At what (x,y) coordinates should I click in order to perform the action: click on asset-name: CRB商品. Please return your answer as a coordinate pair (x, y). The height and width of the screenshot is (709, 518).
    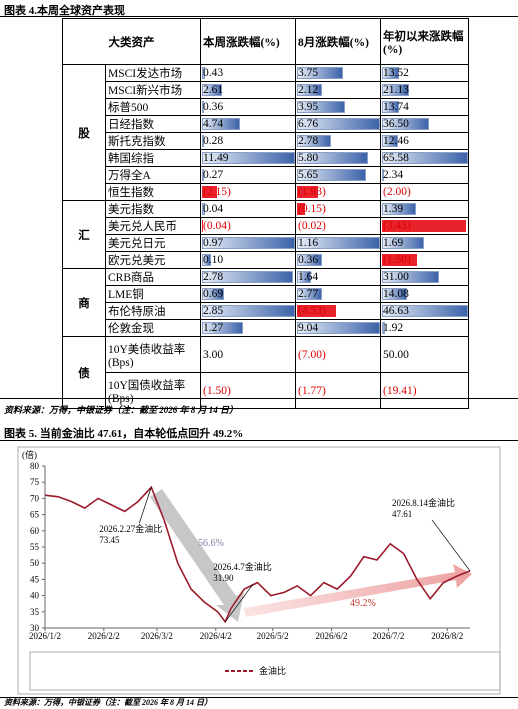
    Looking at the image, I should click on (153, 277).